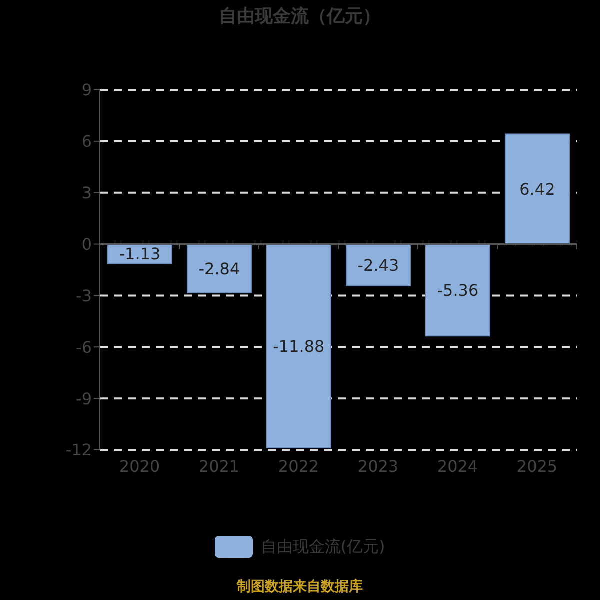  I want to click on x-tick-label: 2024, so click(457, 466).